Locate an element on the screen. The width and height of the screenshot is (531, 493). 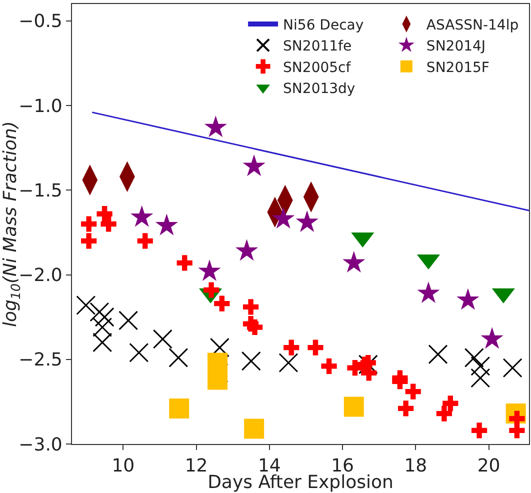
y-tick-label: −2.0 is located at coordinates (40, 275).